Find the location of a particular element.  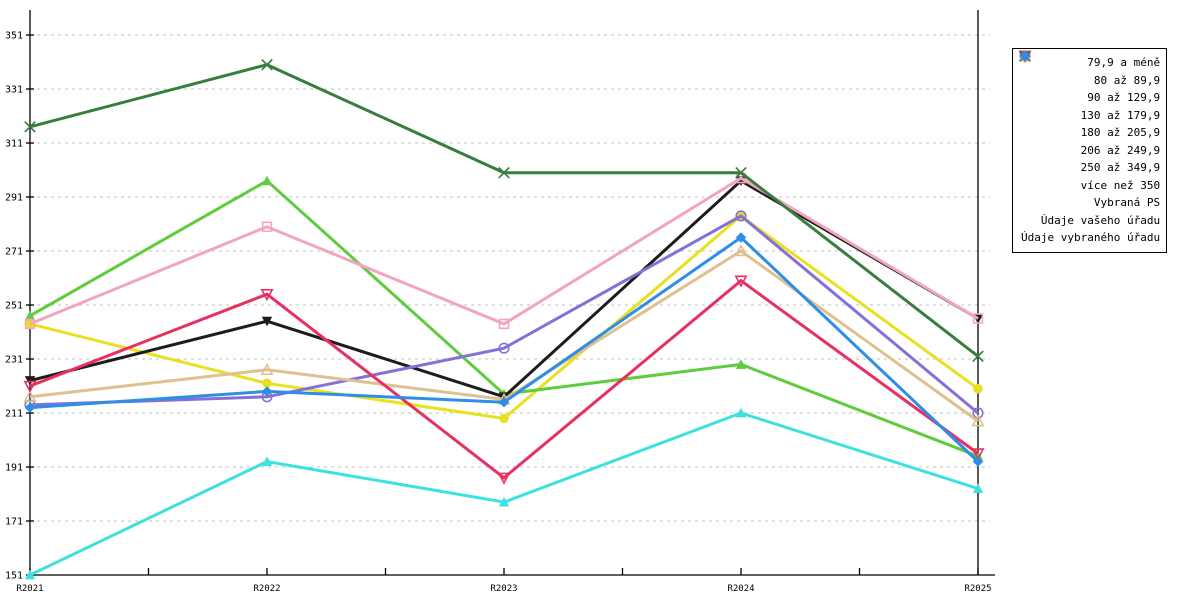

legend-item: Údaje vašeho úřadu is located at coordinates (1090, 140).